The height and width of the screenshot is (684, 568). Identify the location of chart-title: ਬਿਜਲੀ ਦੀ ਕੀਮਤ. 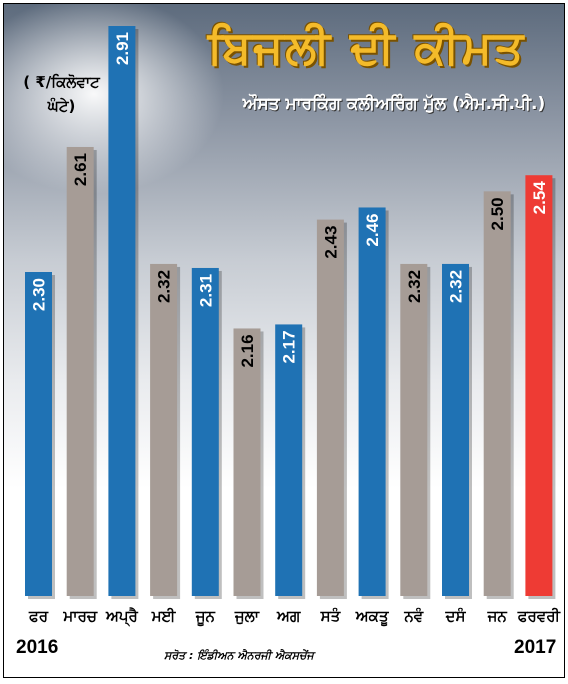
(366, 47).